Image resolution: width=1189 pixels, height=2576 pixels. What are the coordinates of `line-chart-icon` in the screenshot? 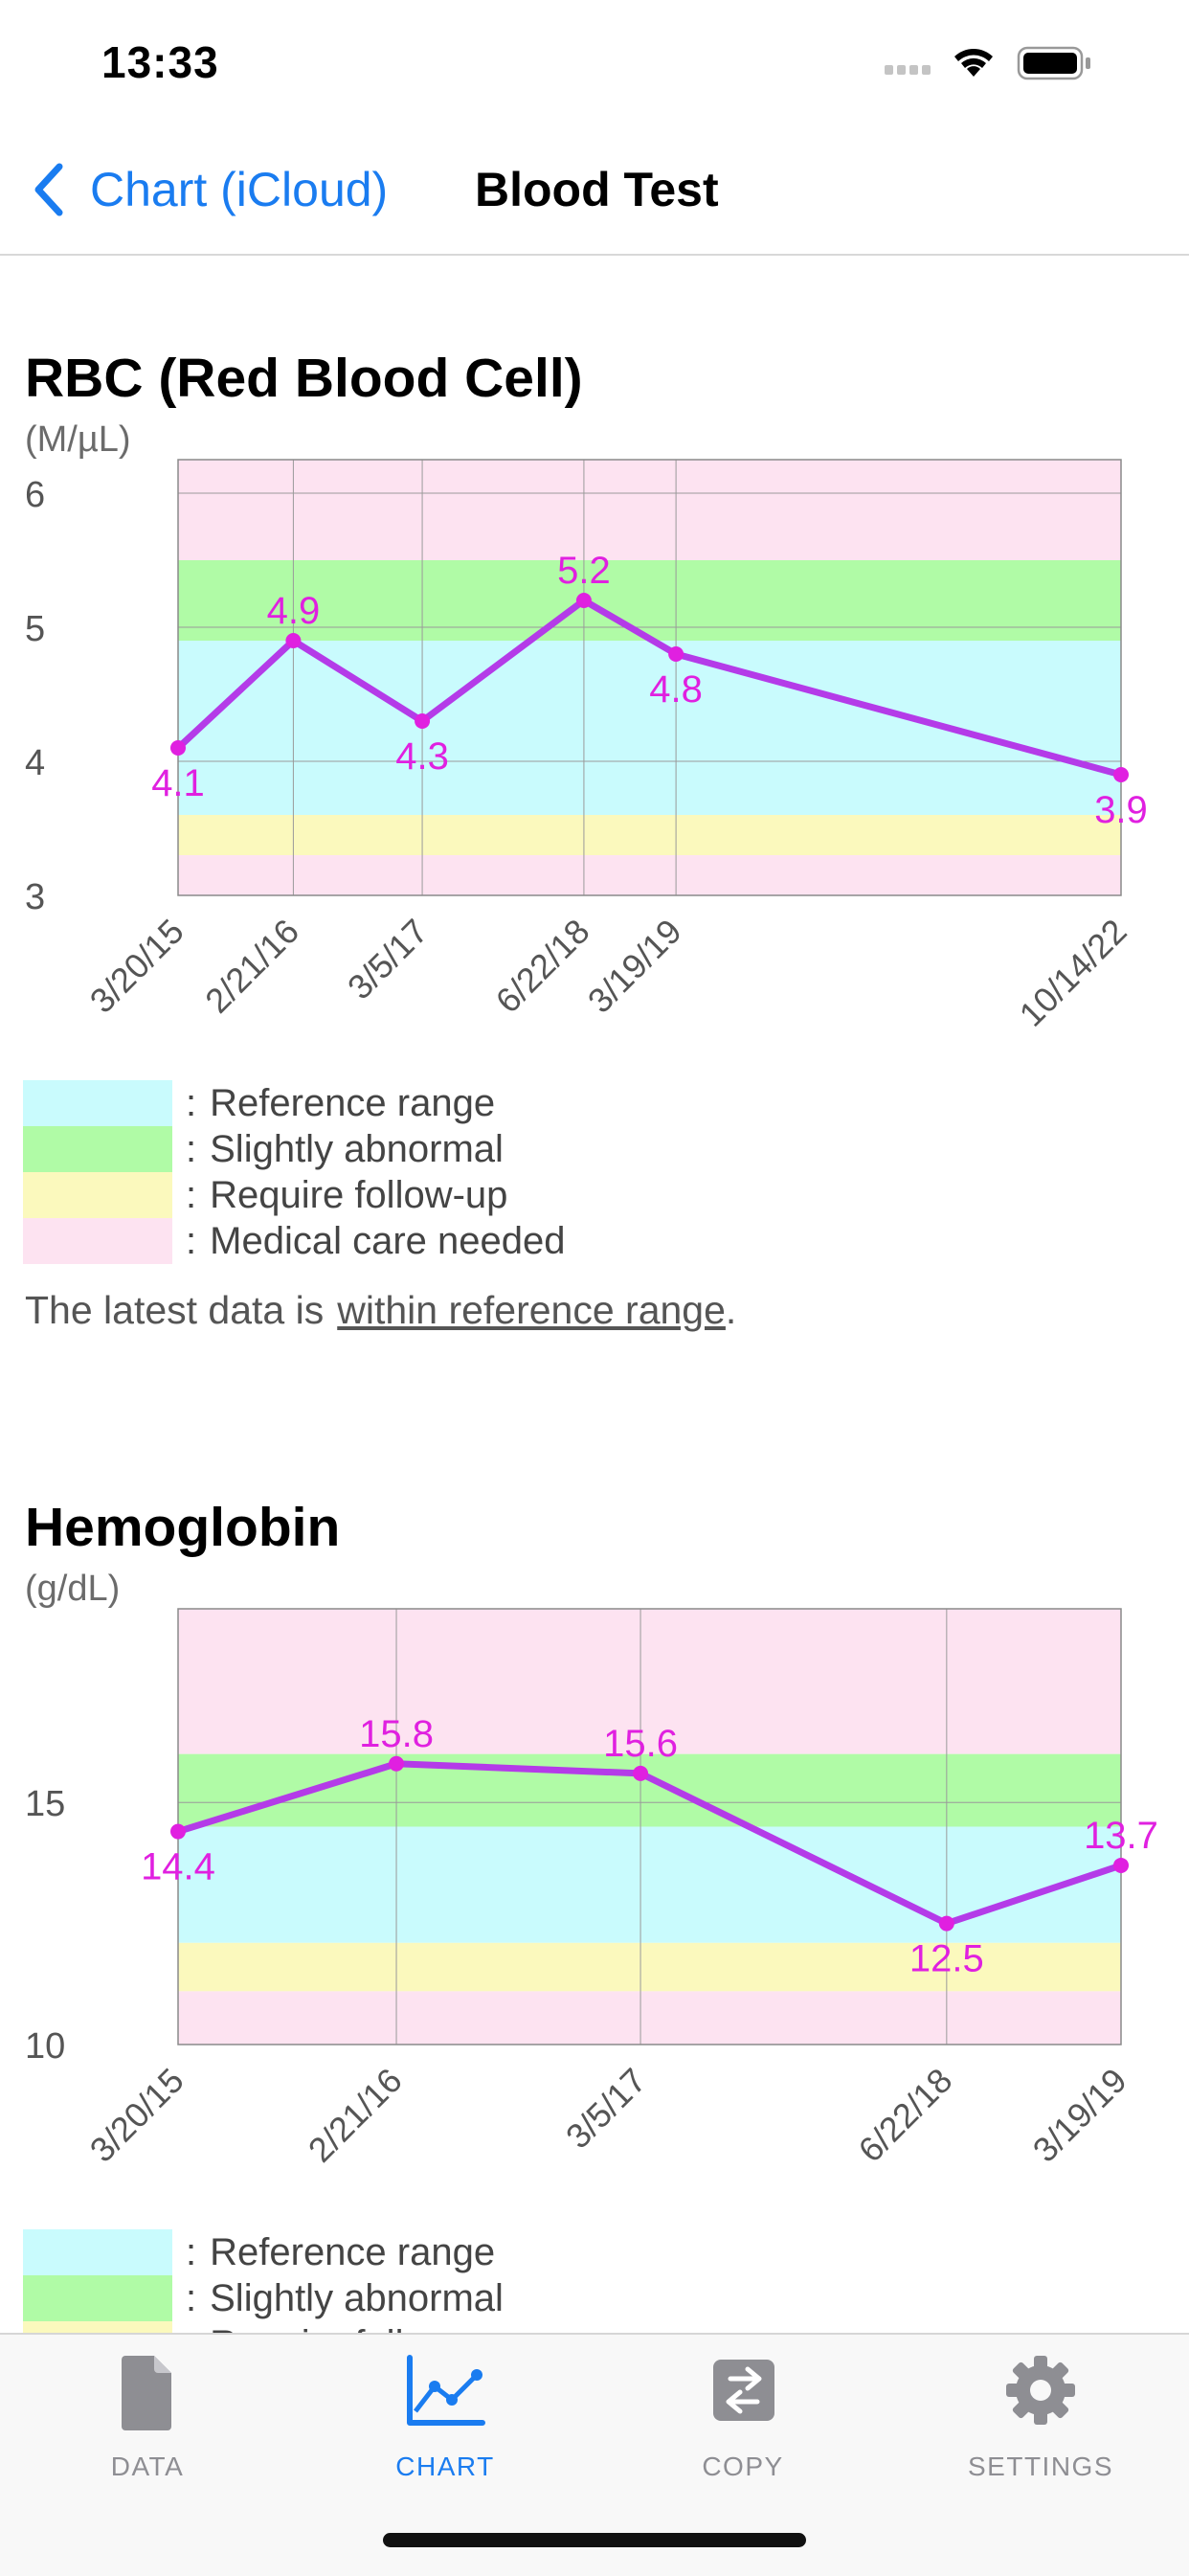 It's located at (446, 2390).